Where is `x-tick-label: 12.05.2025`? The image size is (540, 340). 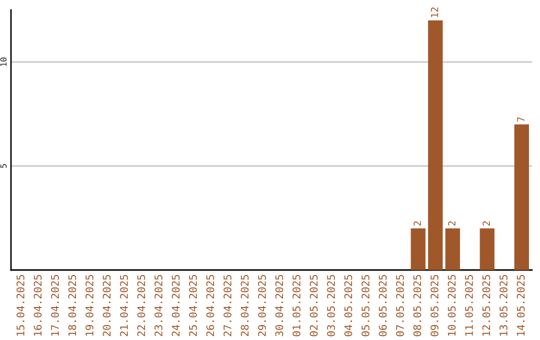
x-tick-label: 12.05.2025 is located at coordinates (486, 305).